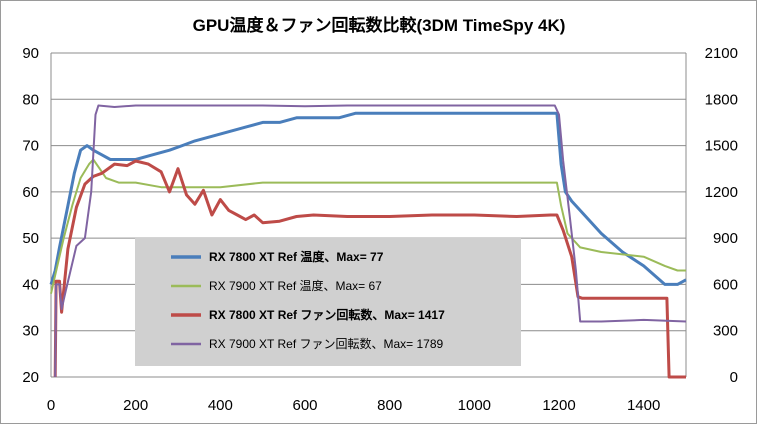  Describe the element at coordinates (725, 331) in the screenshot. I see `right-tick-300: 300` at that location.